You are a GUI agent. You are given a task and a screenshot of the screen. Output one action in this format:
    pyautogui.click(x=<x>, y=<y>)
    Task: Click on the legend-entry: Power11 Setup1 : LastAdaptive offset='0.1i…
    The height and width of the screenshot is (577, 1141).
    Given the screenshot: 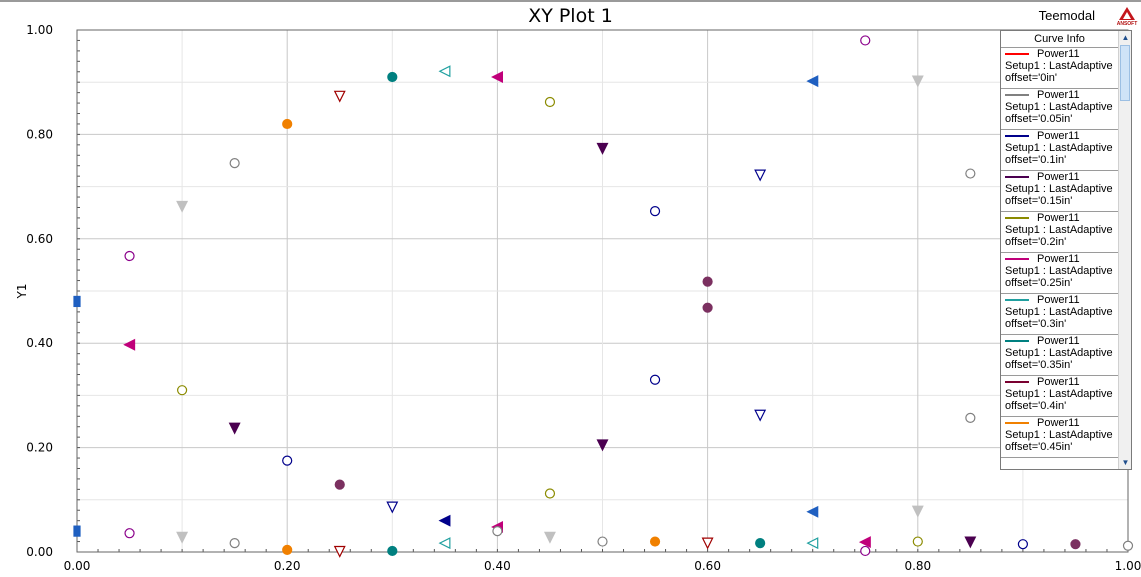 What is the action you would take?
    pyautogui.click(x=1059, y=150)
    